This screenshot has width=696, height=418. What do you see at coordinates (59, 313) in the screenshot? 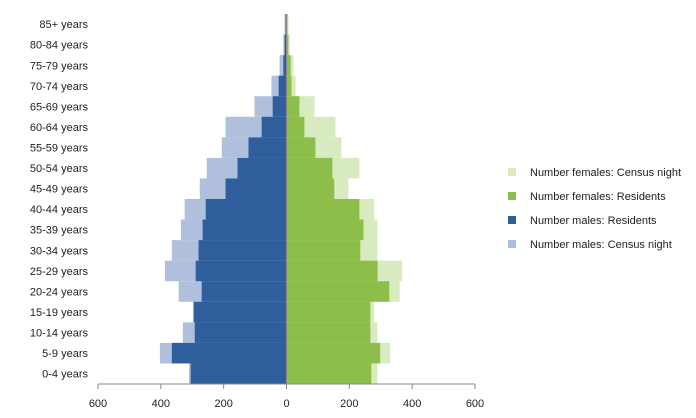
I see `y-tick-label: 15-19 years` at bounding box center [59, 313].